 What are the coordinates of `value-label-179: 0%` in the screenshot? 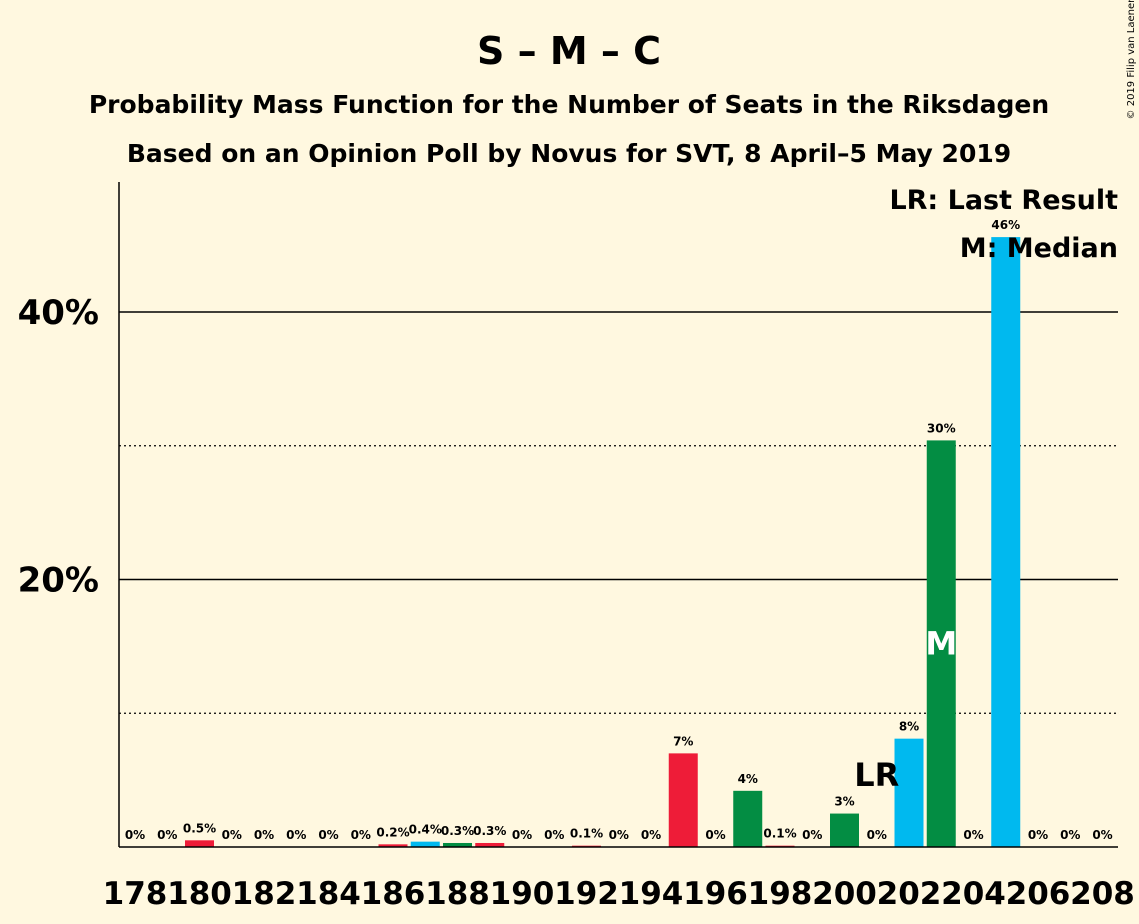 It's located at (167, 835).